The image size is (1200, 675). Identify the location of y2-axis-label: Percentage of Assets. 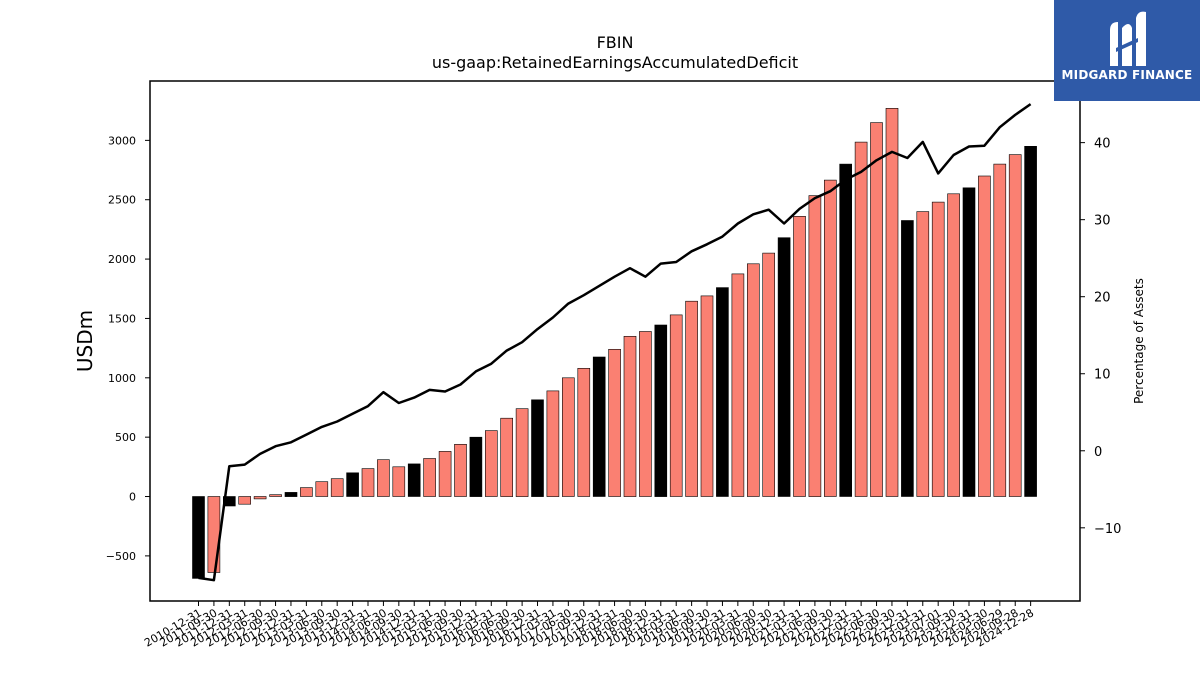
(1139, 341).